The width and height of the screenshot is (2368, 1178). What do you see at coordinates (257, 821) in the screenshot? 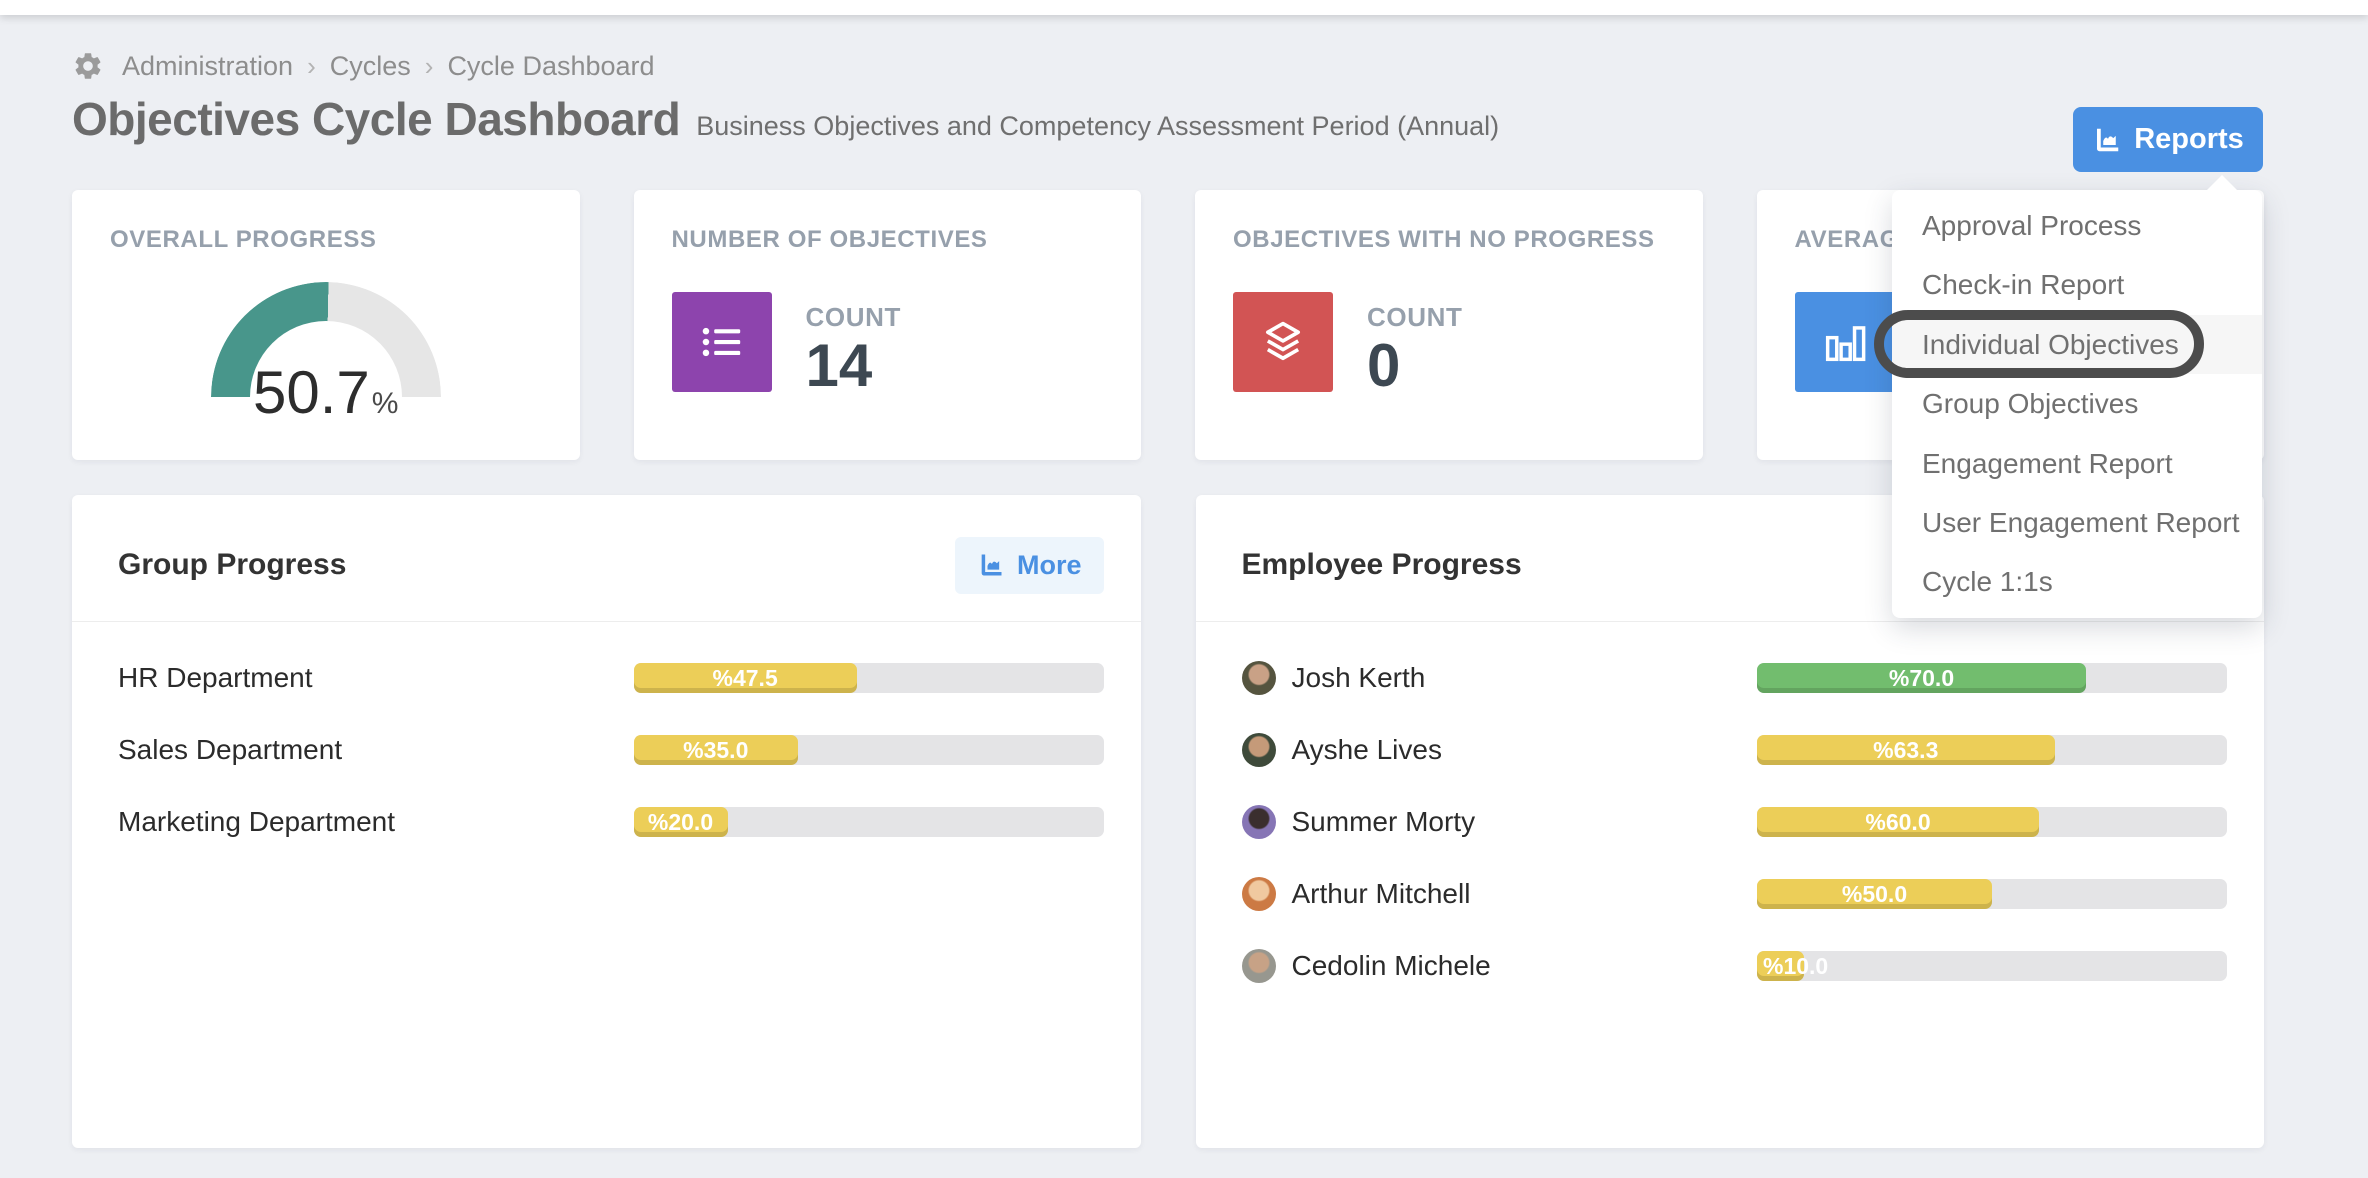
I see `group-name: Marketing Department` at bounding box center [257, 821].